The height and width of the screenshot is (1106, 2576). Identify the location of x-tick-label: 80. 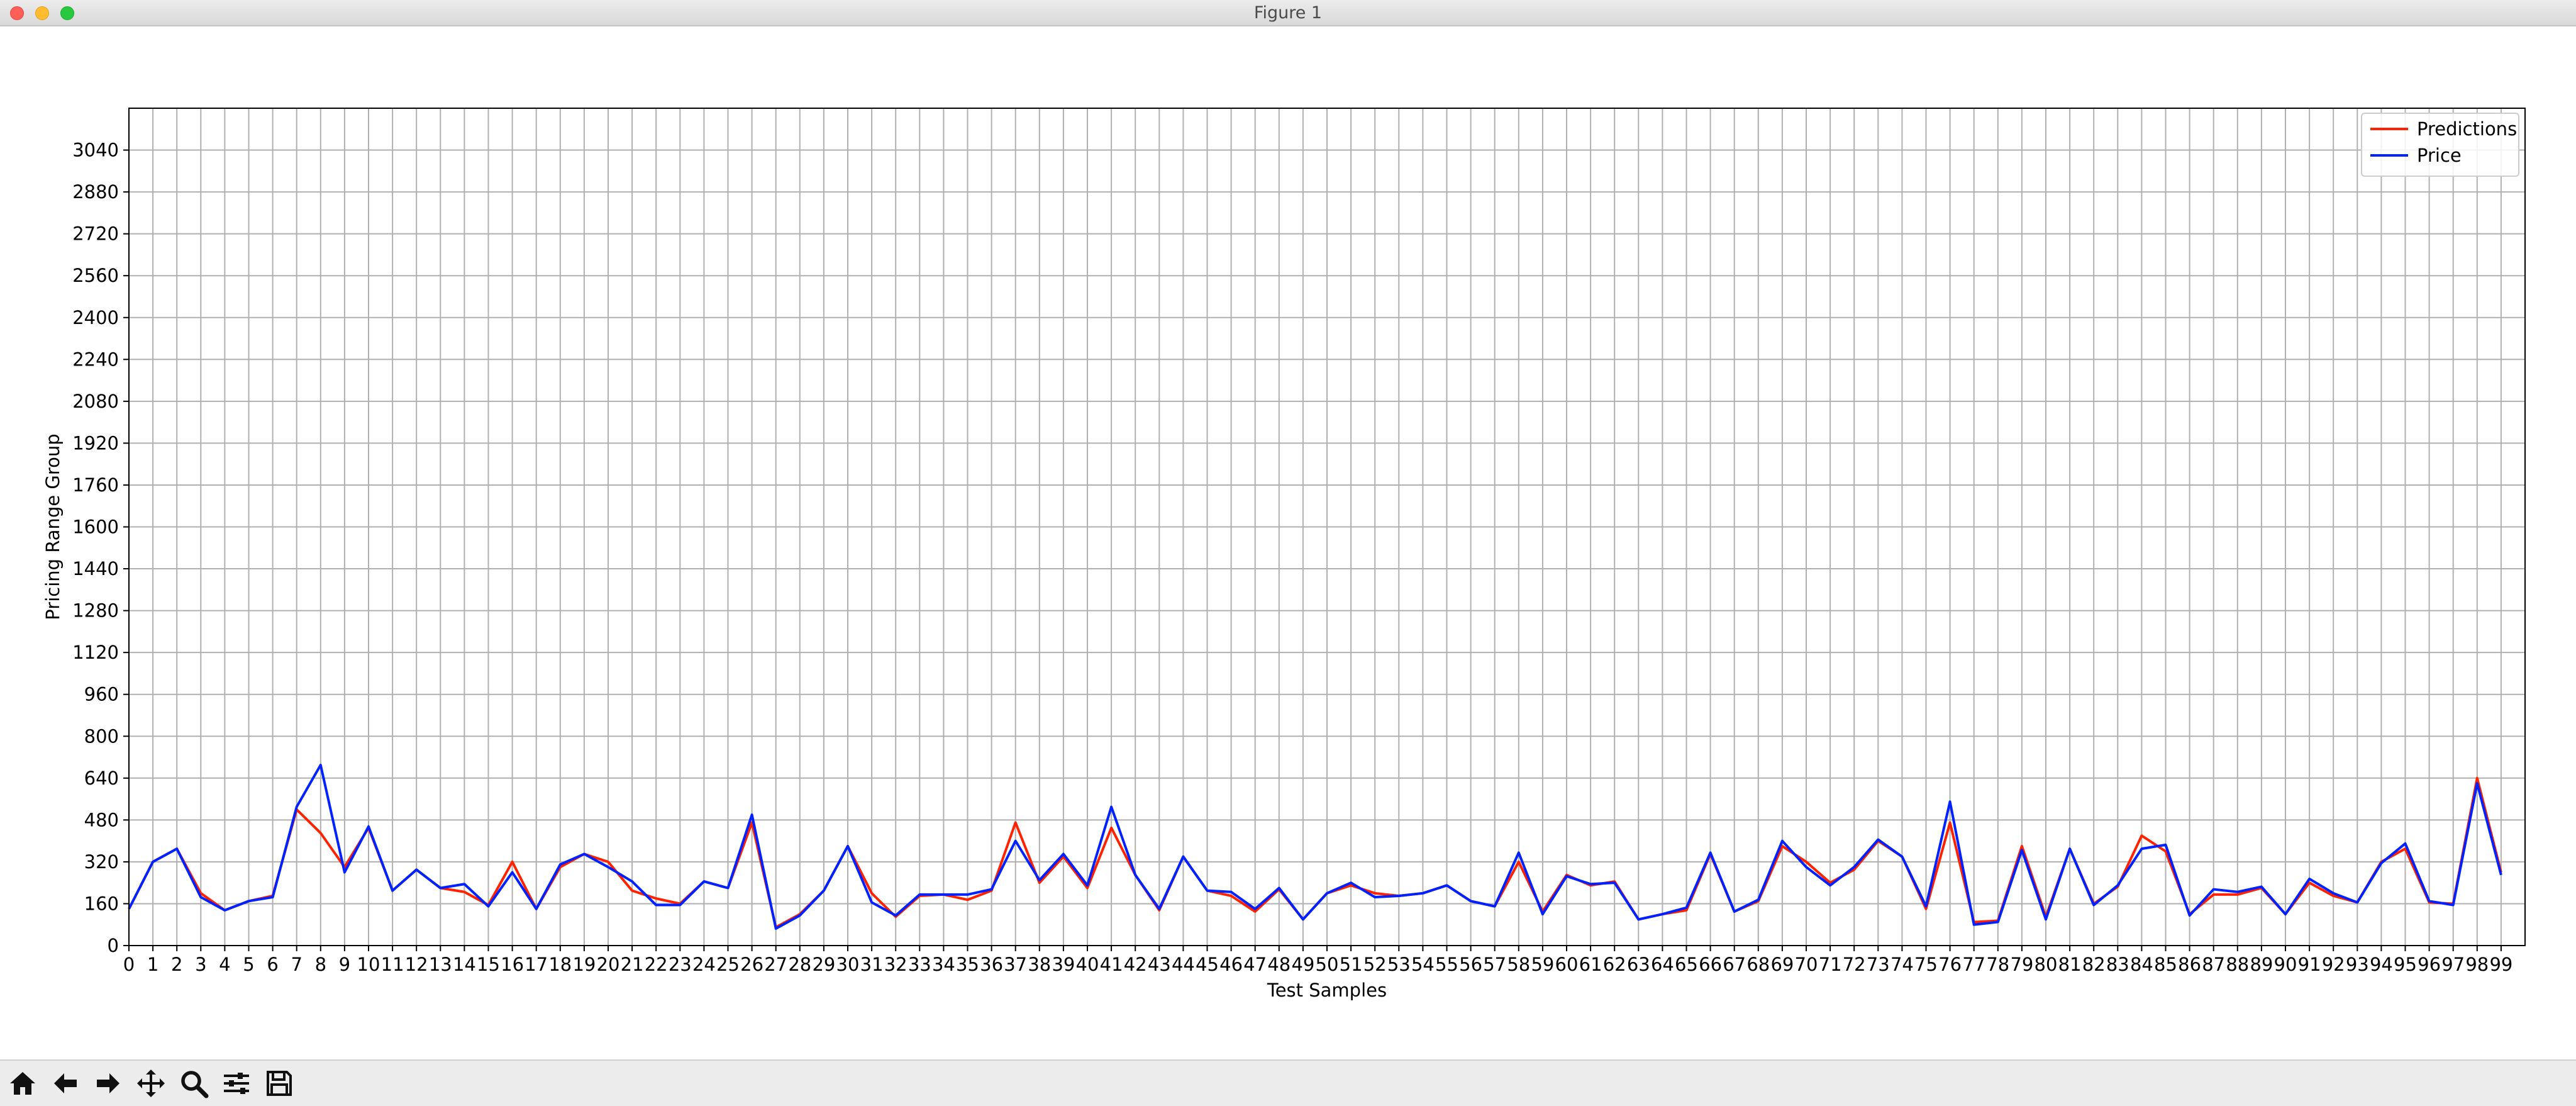
(2046, 964).